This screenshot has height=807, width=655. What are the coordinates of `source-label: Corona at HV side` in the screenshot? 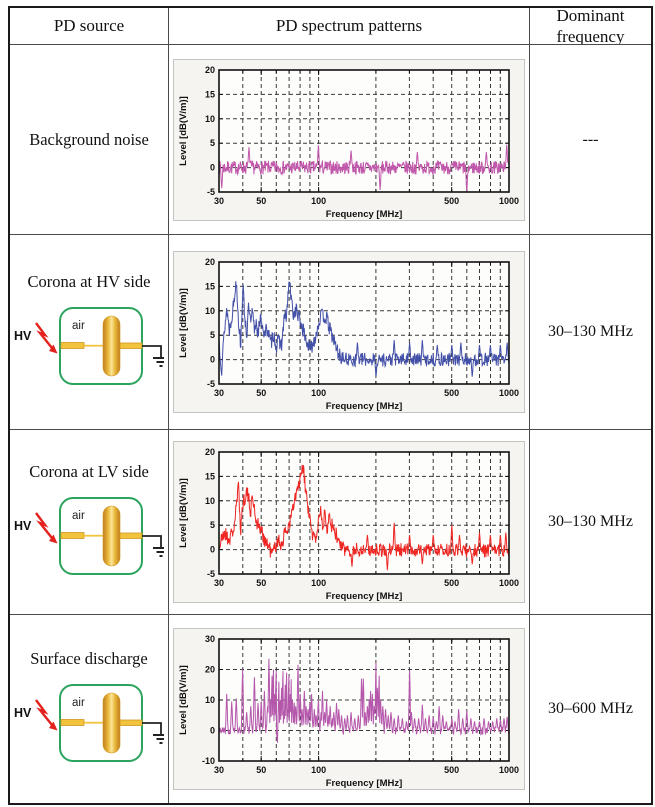 It's located at (89, 281).